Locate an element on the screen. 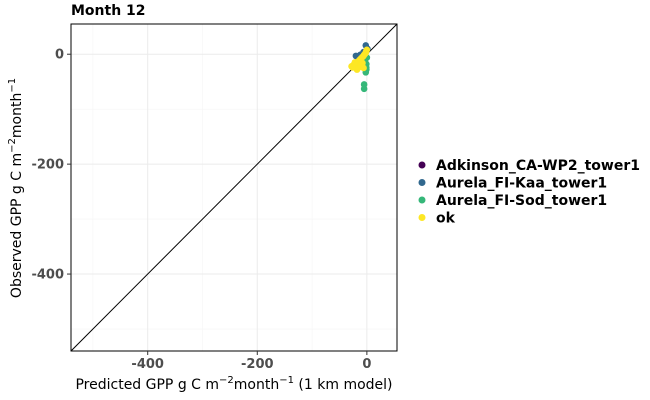 The image size is (650, 400). x-tick-label: -400 is located at coordinates (147, 364).